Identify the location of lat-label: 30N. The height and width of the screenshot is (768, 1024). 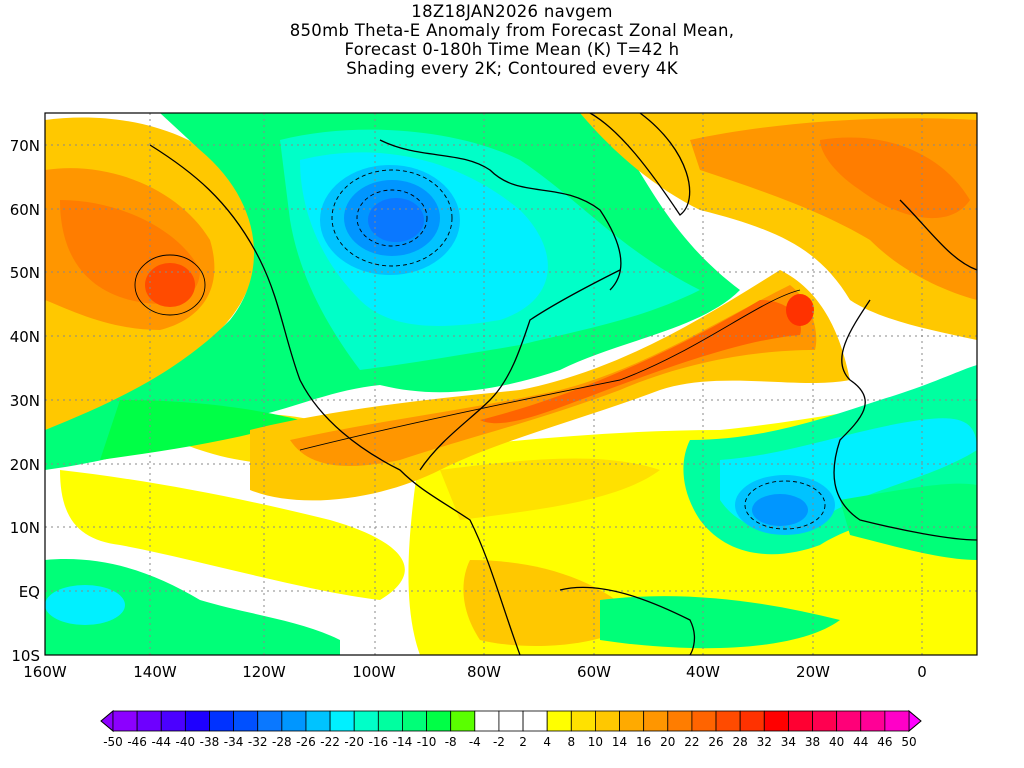
(25, 401).